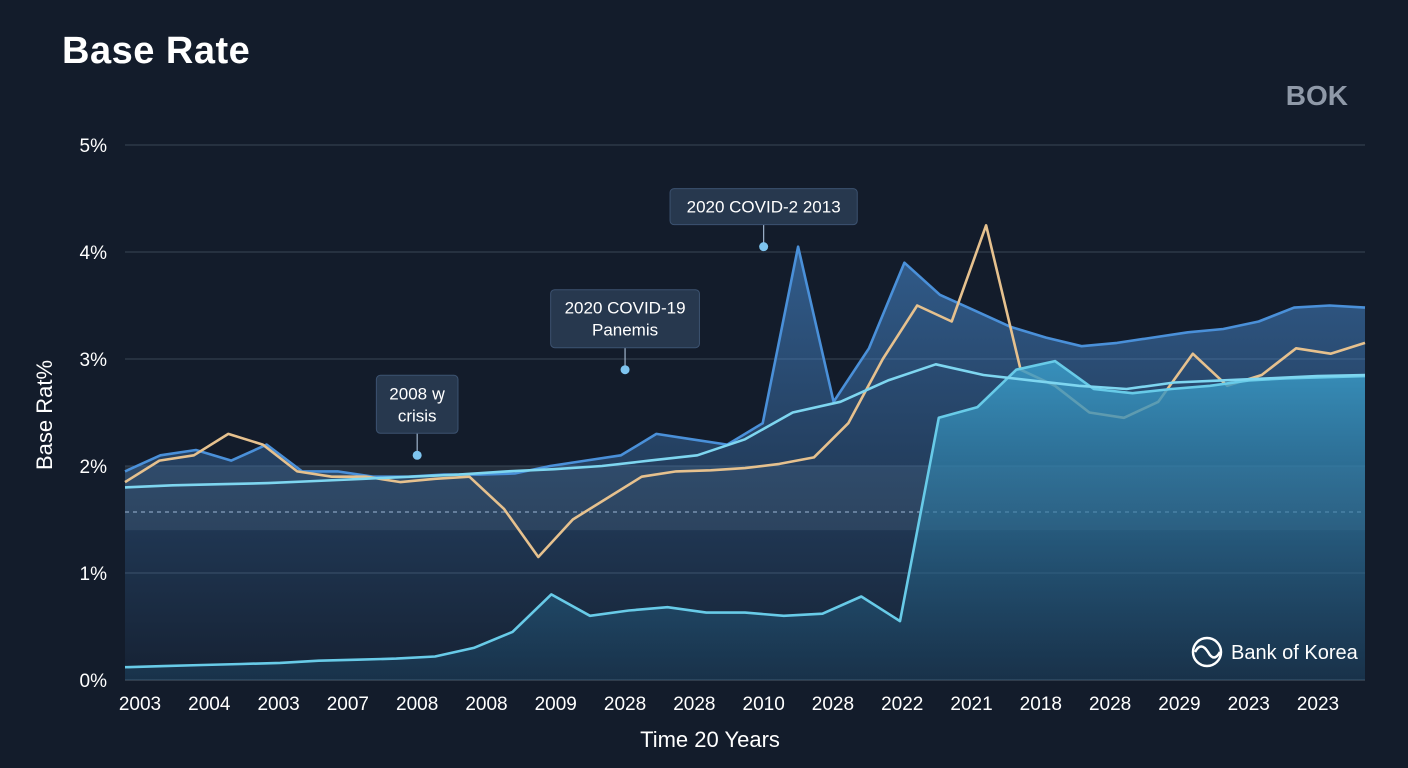 Image resolution: width=1408 pixels, height=768 pixels. I want to click on x-tick-label: 2029, so click(1179, 704).